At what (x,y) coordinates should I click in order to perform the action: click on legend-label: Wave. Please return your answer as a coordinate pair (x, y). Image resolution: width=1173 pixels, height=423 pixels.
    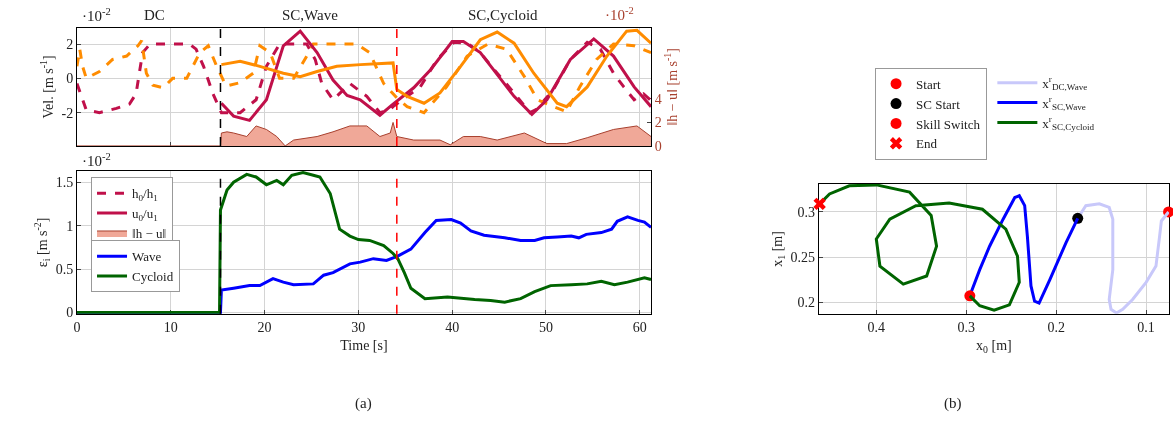
    Looking at the image, I should click on (147, 257).